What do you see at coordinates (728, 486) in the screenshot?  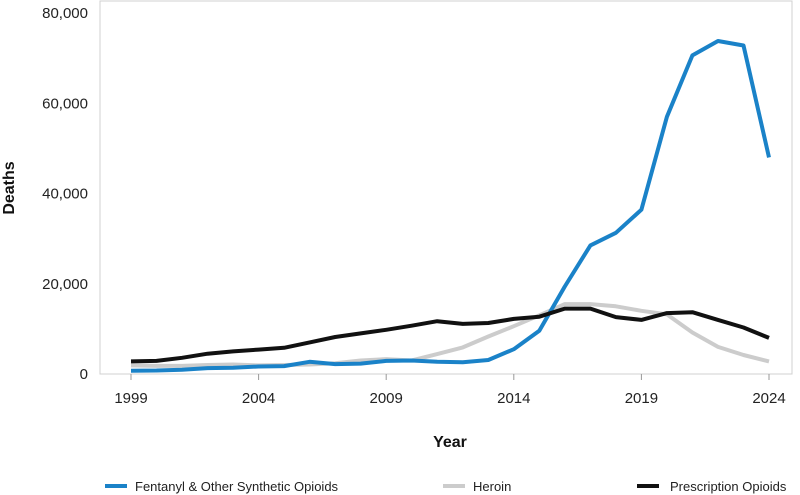 I see `legend-label-prescription-opioids: Prescription Opioids` at bounding box center [728, 486].